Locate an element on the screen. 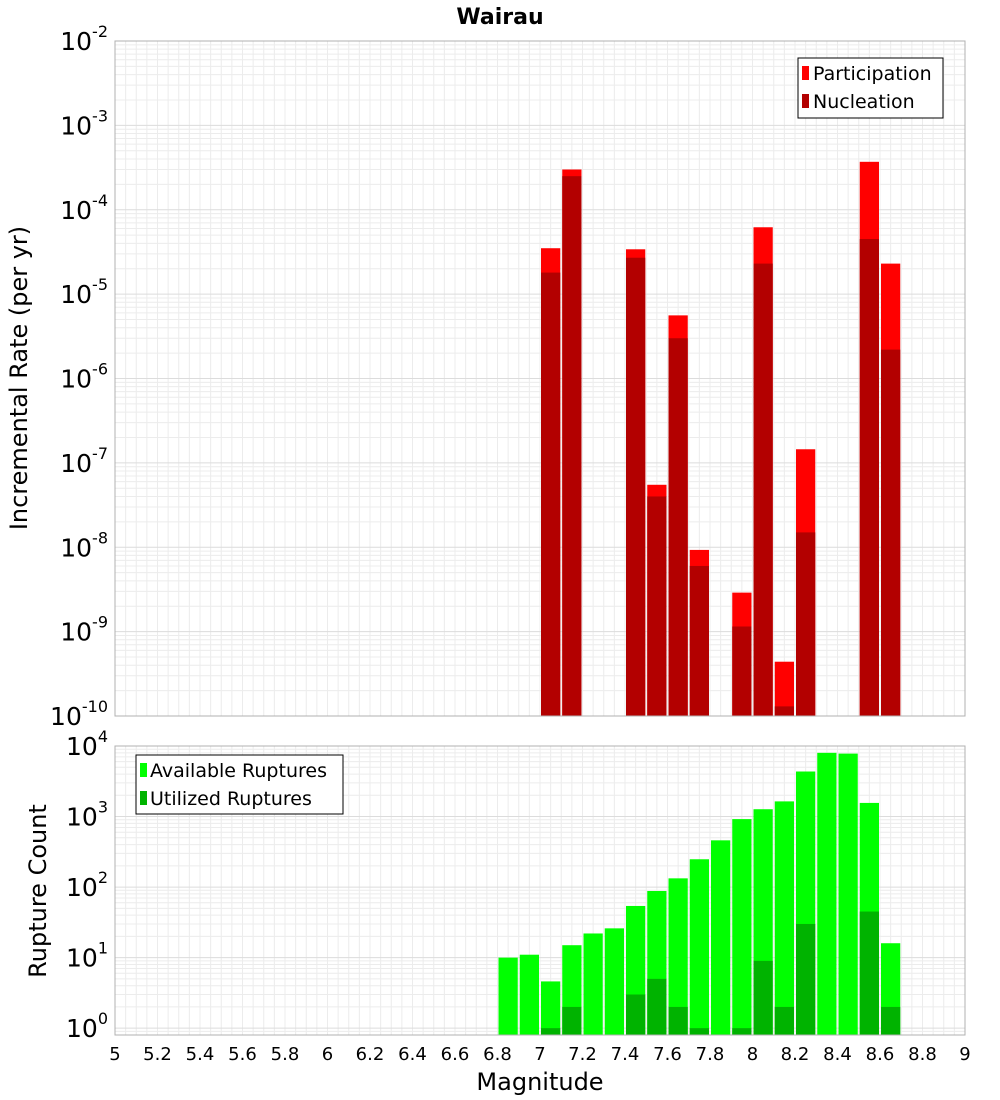 The width and height of the screenshot is (1000, 1100). bottom-legend-box is located at coordinates (239, 784).